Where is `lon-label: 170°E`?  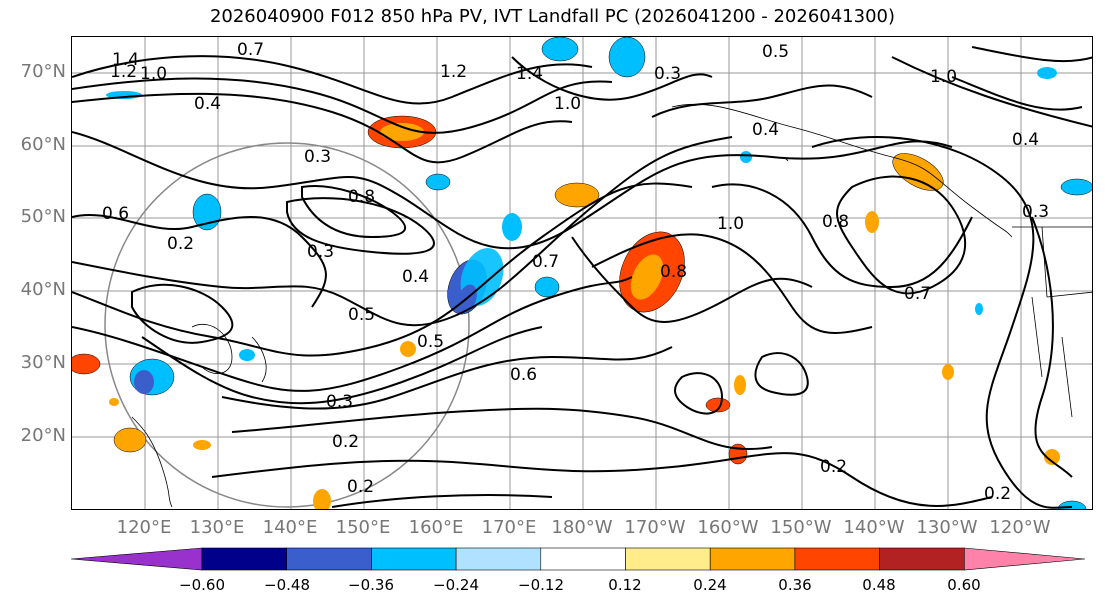
lon-label: 170°E is located at coordinates (509, 527).